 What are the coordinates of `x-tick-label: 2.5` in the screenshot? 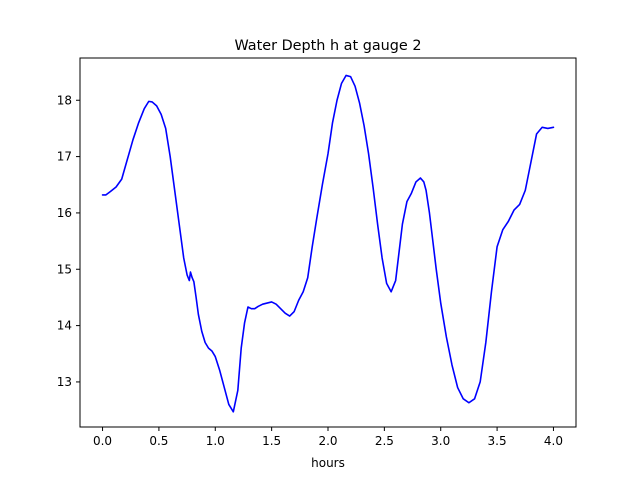 It's located at (384, 441).